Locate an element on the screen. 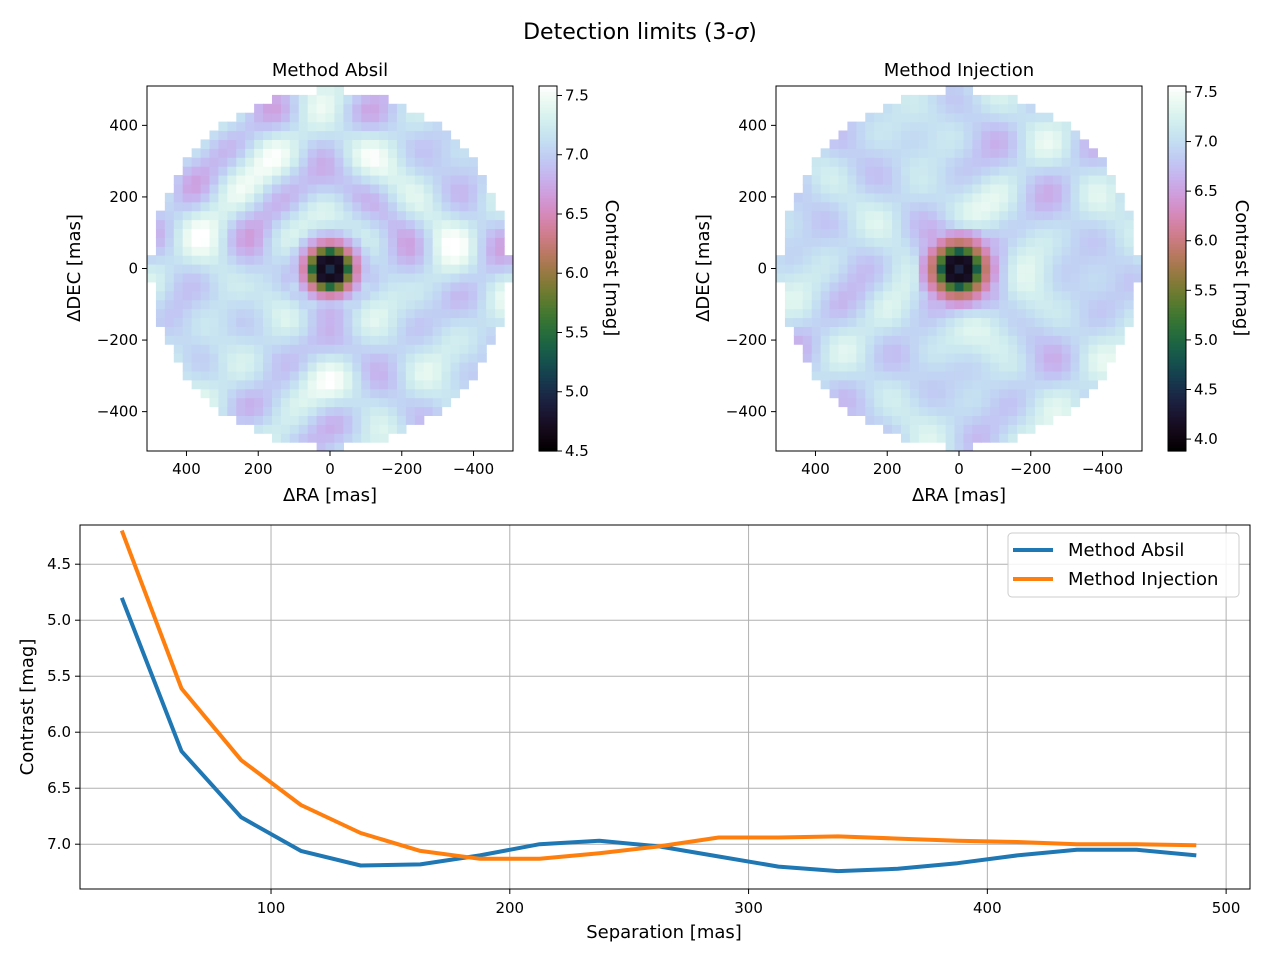 The height and width of the screenshot is (960, 1280). y-tick-label: 7.0 is located at coordinates (59, 844).